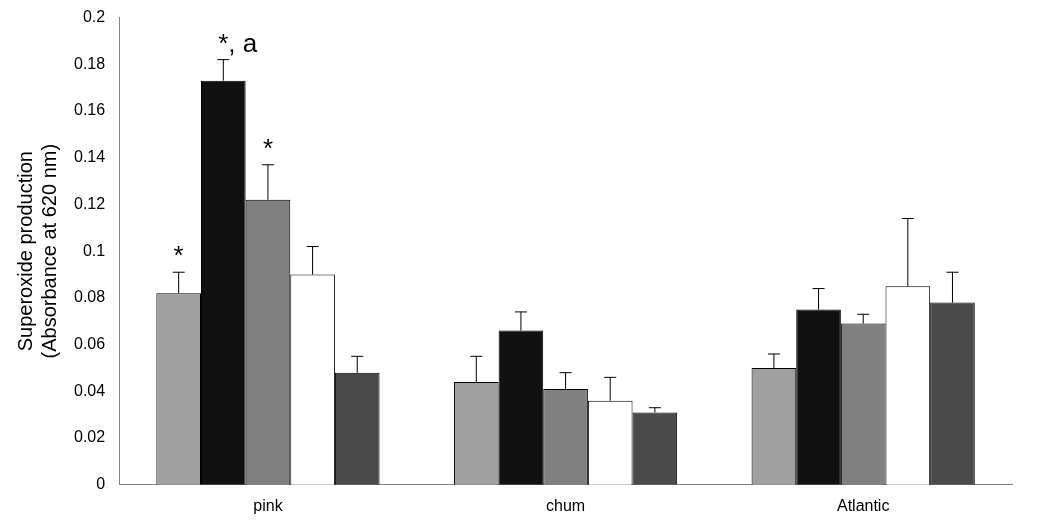  What do you see at coordinates (94, 17) in the screenshot?
I see `y-tick-label: 0.2` at bounding box center [94, 17].